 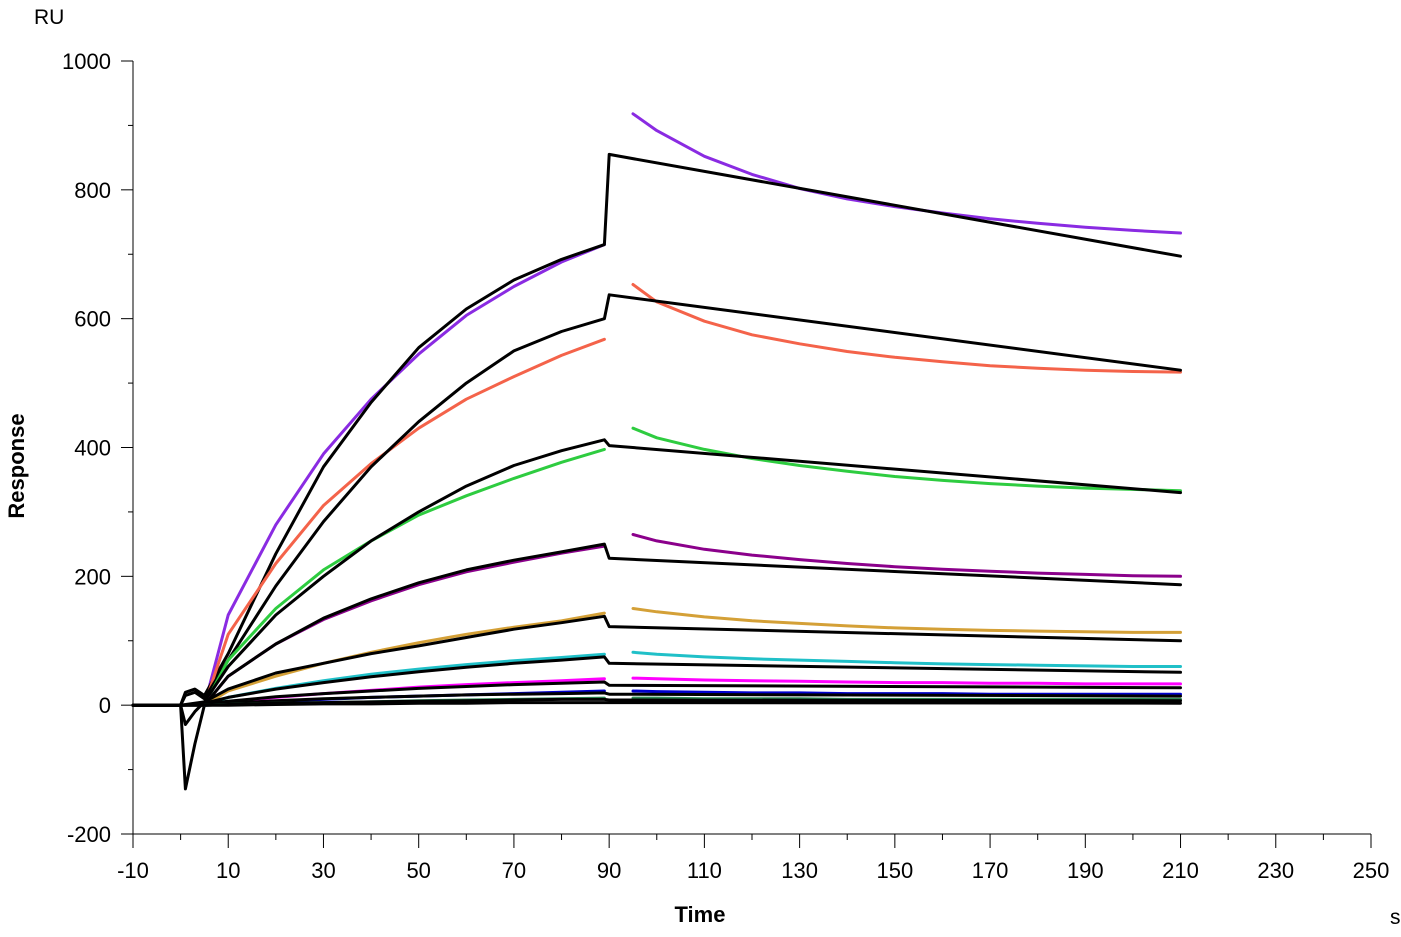 What do you see at coordinates (990, 870) in the screenshot?
I see `x-tick-label: 170` at bounding box center [990, 870].